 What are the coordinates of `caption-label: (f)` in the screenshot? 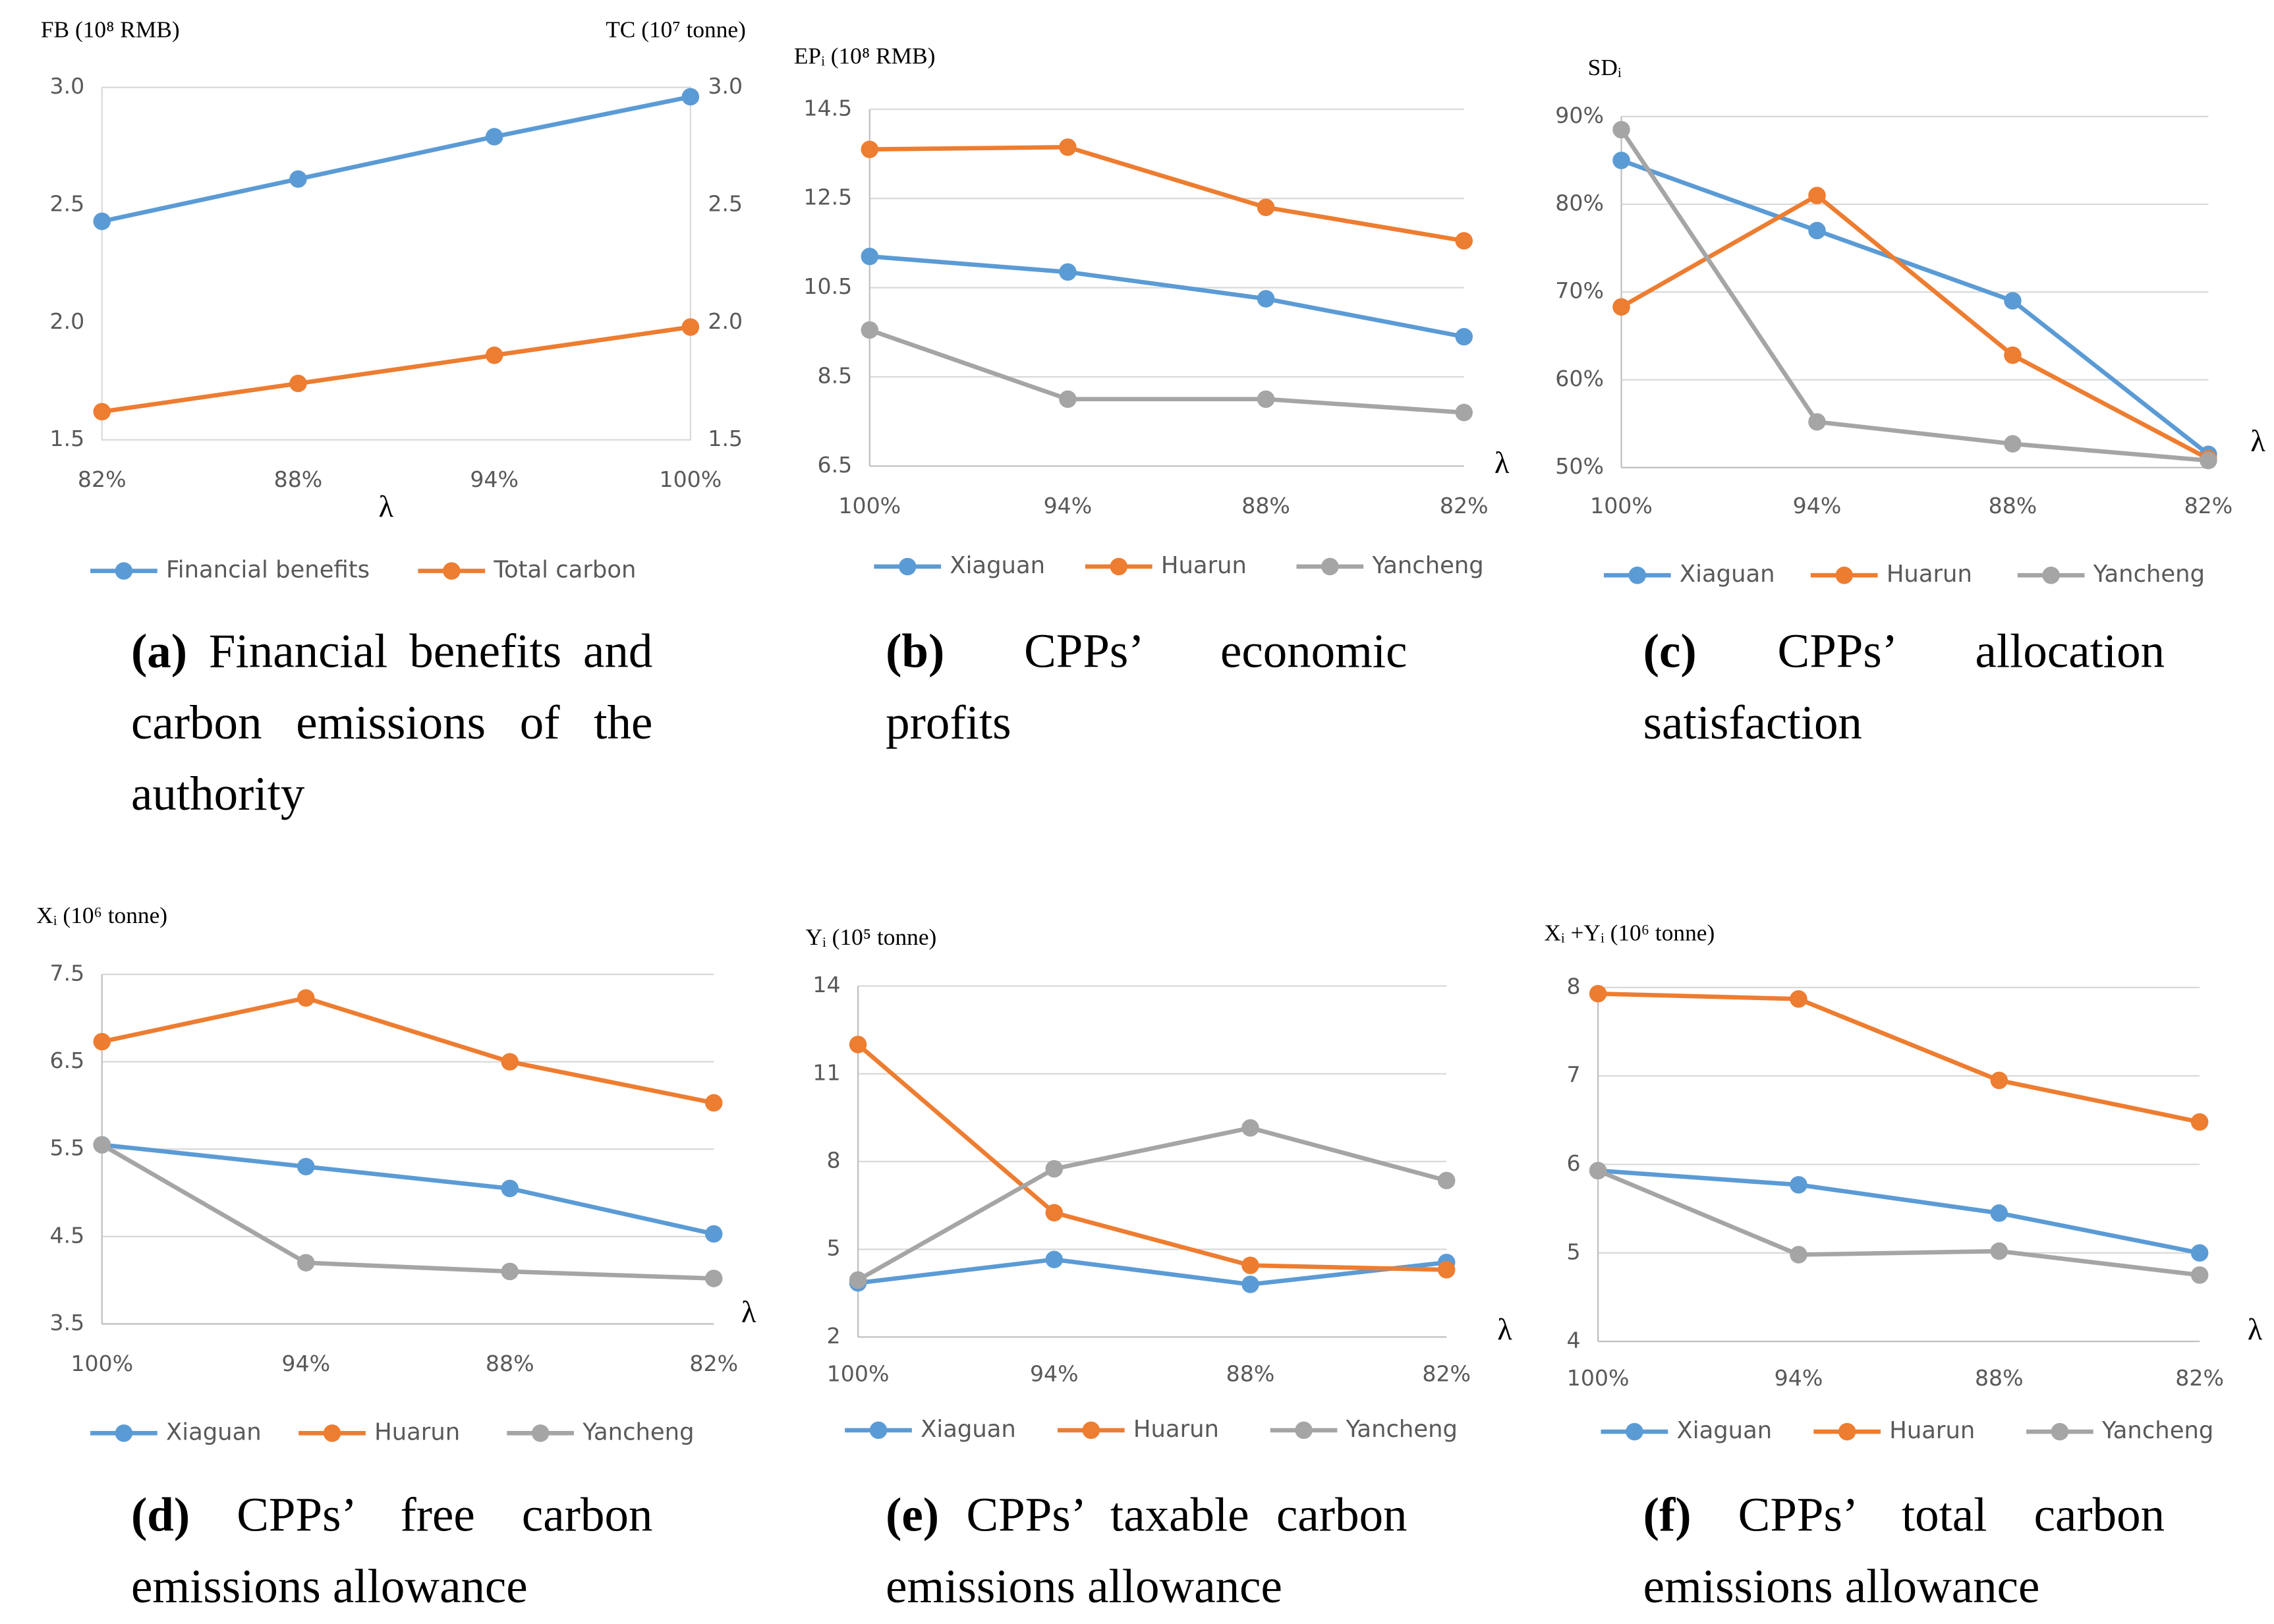 It's located at (1667, 1516).